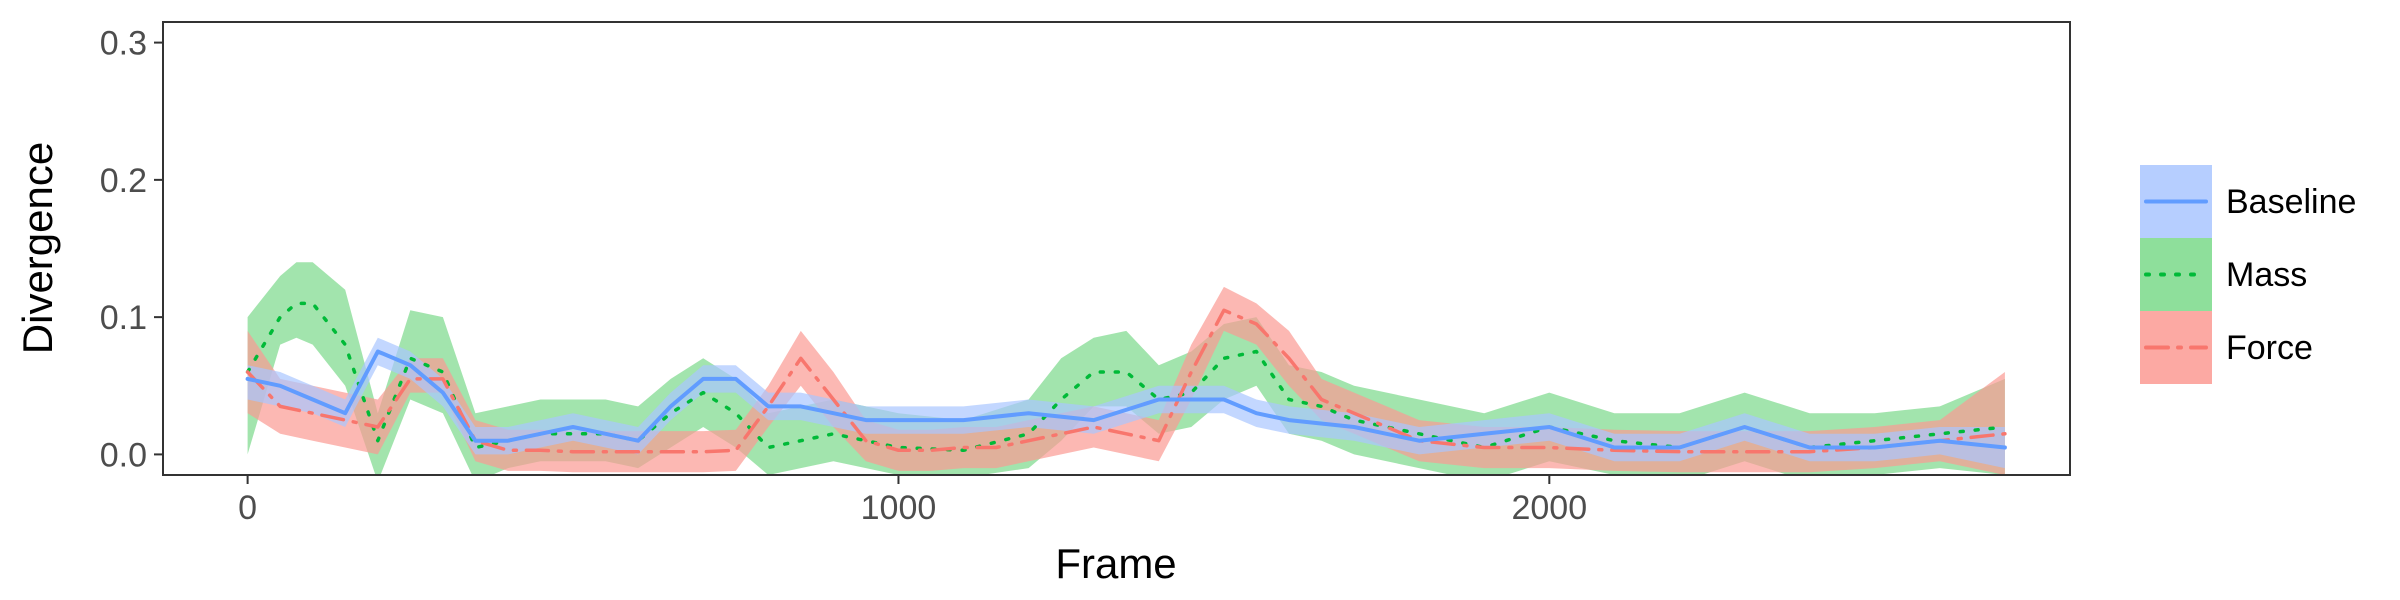 This screenshot has width=2400, height=600. What do you see at coordinates (2266, 275) in the screenshot?
I see `legend-label-mass: Mass` at bounding box center [2266, 275].